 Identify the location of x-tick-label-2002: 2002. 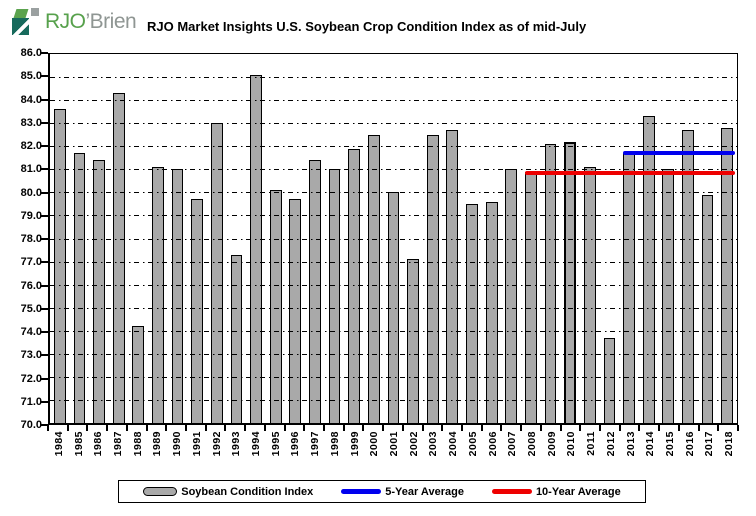
(413, 444).